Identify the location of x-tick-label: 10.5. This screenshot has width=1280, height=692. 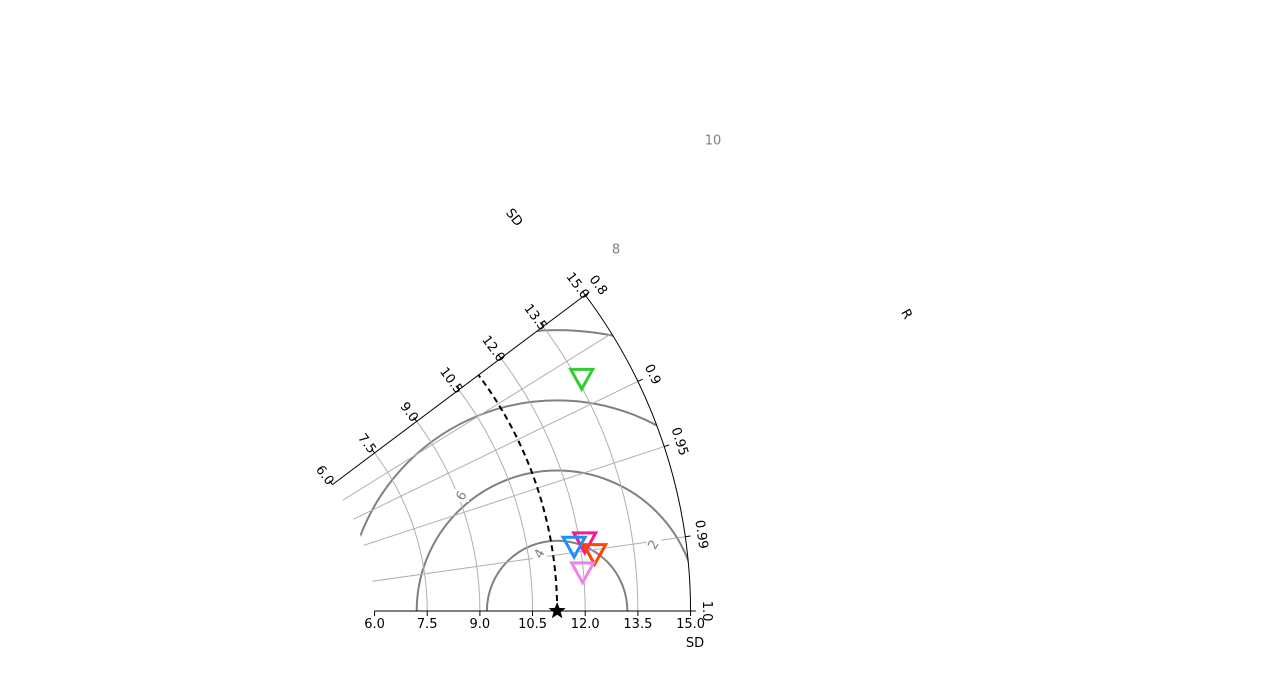
(532, 624).